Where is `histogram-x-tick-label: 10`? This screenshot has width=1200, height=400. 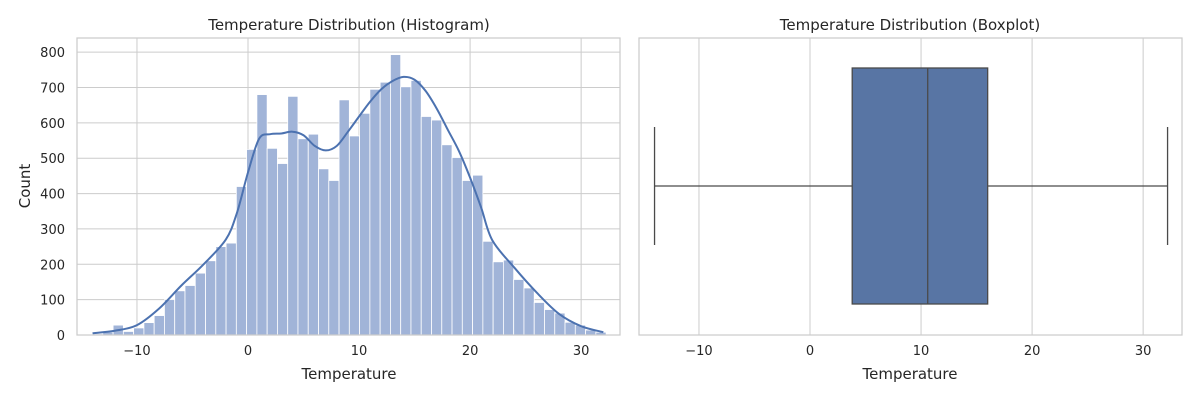
histogram-x-tick-label: 10 is located at coordinates (359, 351).